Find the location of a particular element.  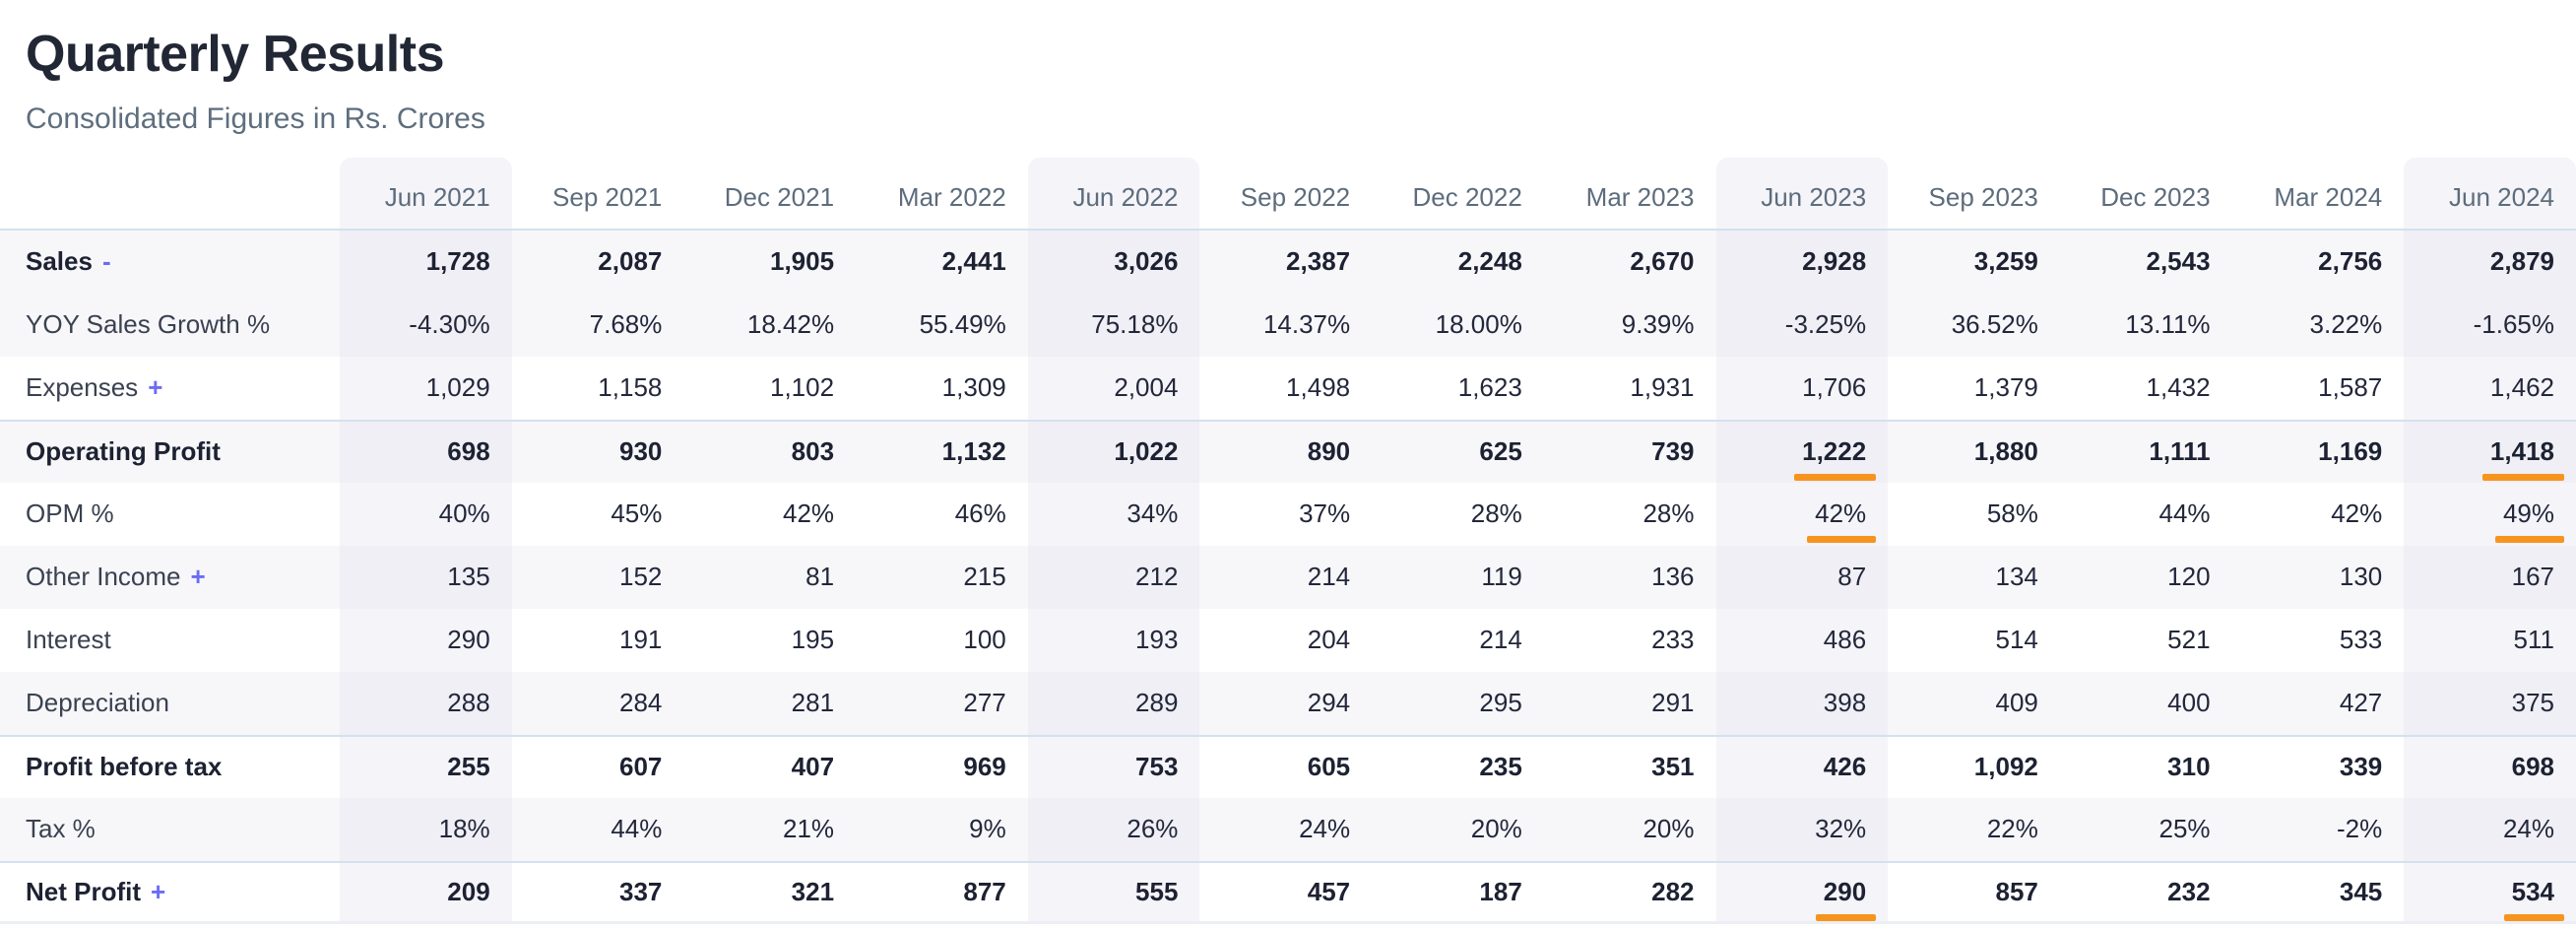

row-label-net-profit: Net Profit + is located at coordinates (170, 892).